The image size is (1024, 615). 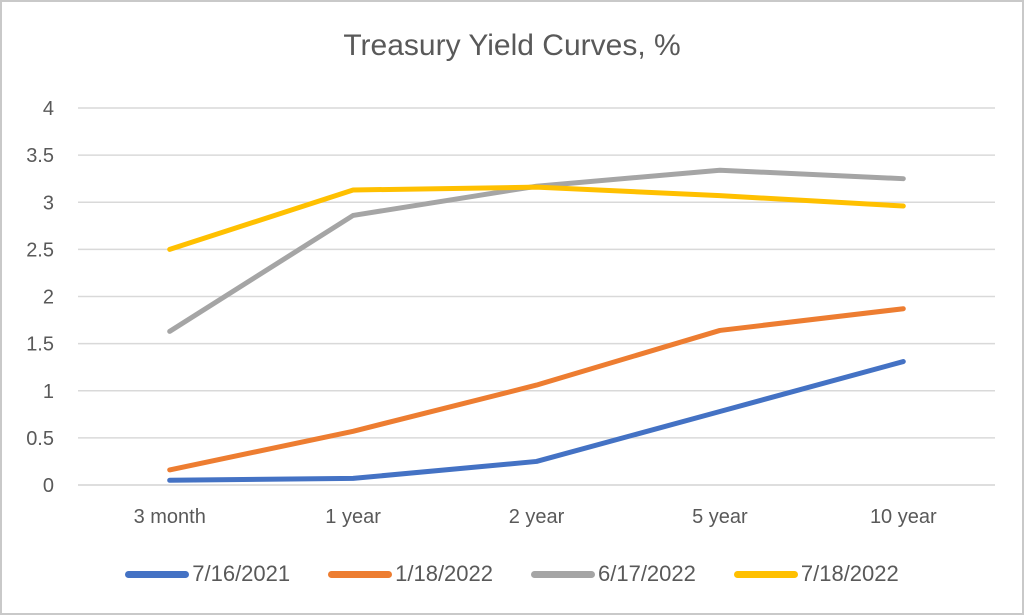 What do you see at coordinates (40, 345) in the screenshot?
I see `y-axis-tick-label: 1.5` at bounding box center [40, 345].